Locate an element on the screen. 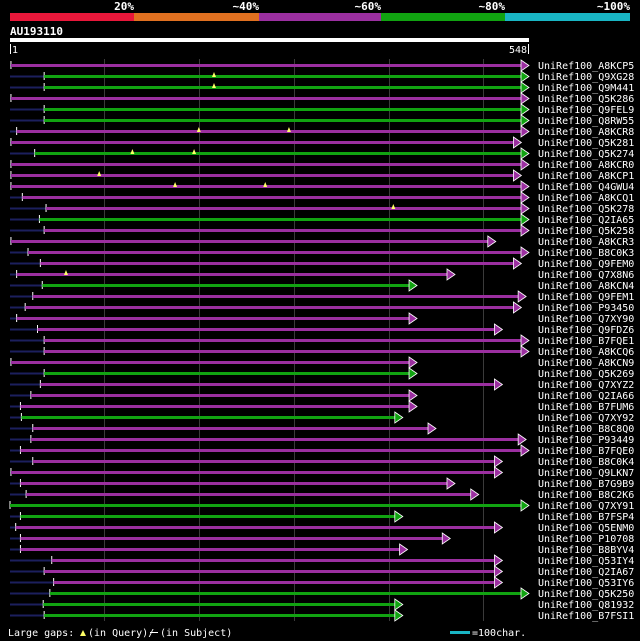  hit-label: UniRef100_B7FSI1 is located at coordinates (586, 616).